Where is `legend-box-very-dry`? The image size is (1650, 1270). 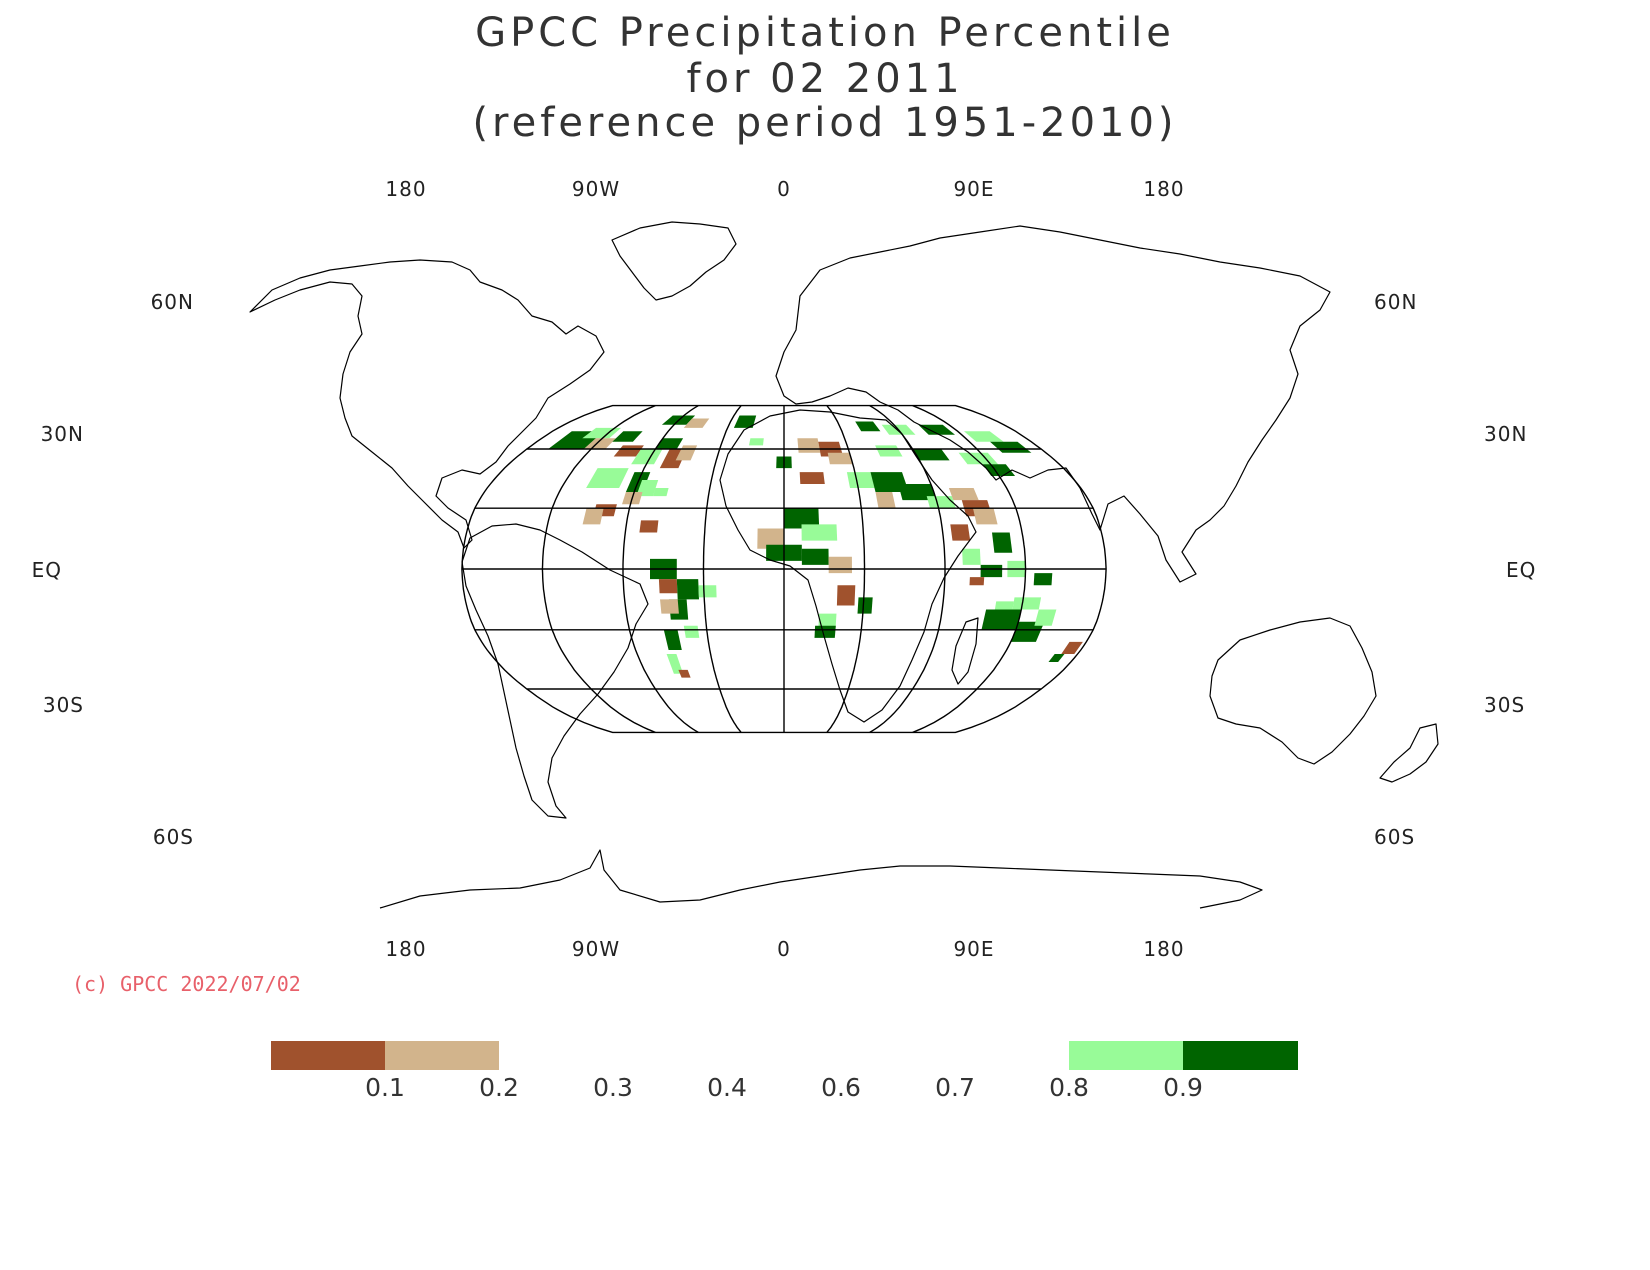 legend-box-very-dry is located at coordinates (328, 1055).